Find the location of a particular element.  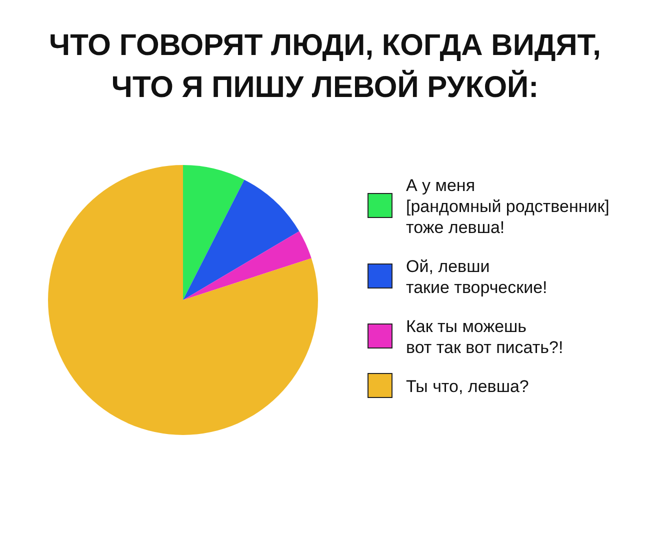

chart-title: ЧТО ГОВОРЯТ ЛЮДИ, КОГДА ВИДЯТ, ЧТО Я ПИШУ ЛЕВОЙ РУКОЙ: is located at coordinates (325, 66).